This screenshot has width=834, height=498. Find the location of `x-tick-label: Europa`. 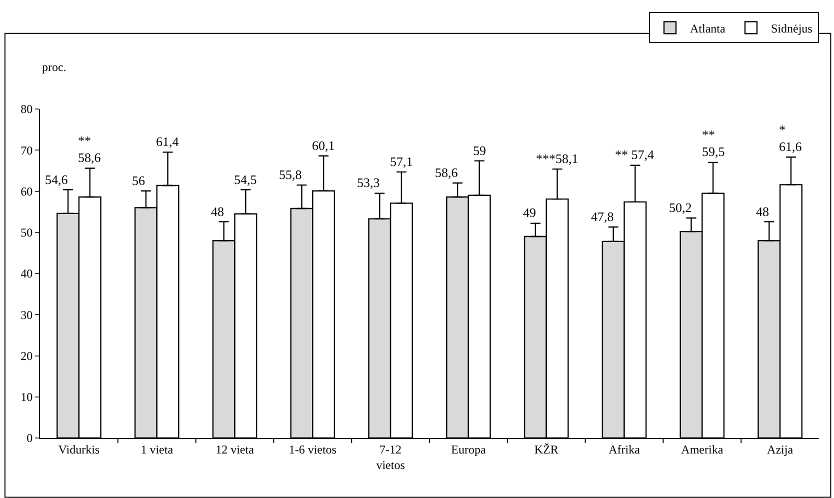

x-tick-label: Europa is located at coordinates (468, 449).